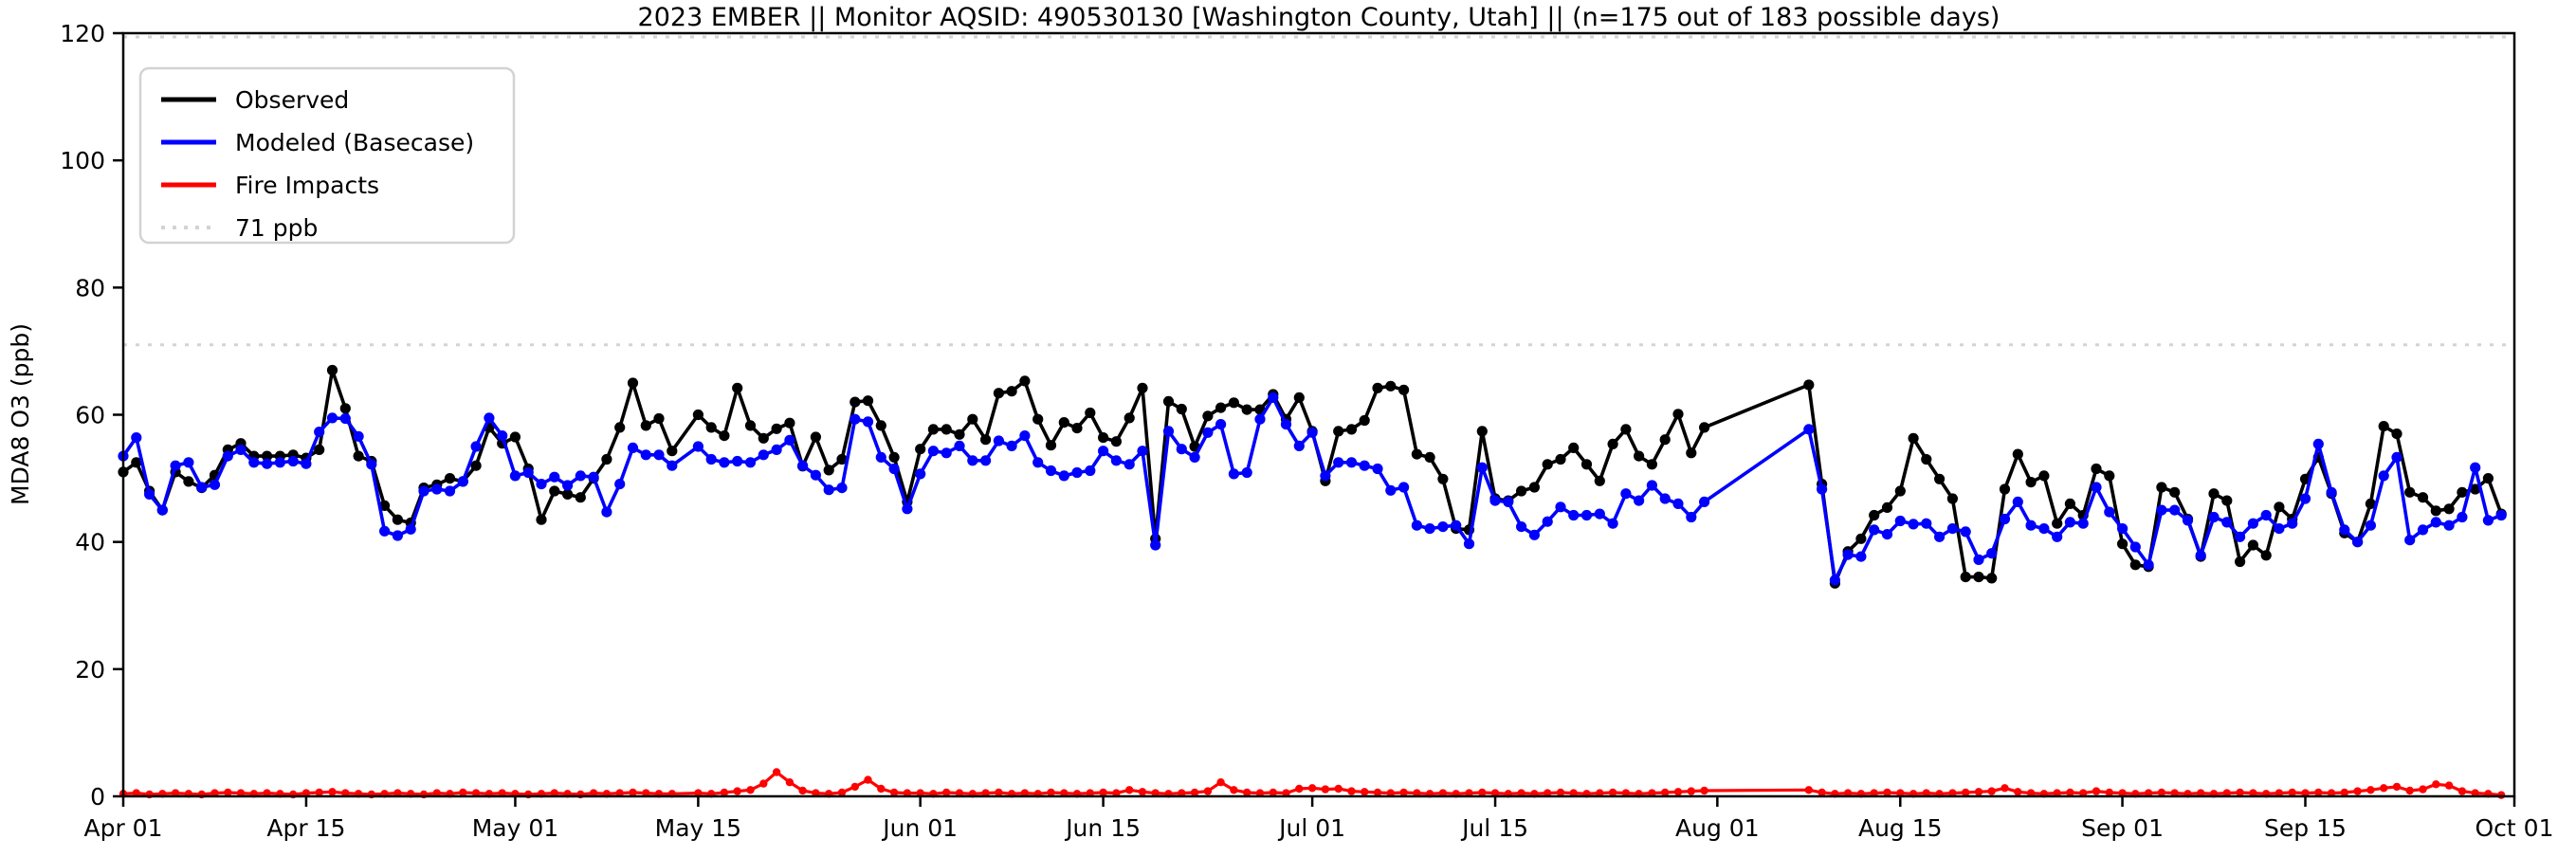  What do you see at coordinates (2515, 828) in the screenshot?
I see `x-tick-label: Oct 01` at bounding box center [2515, 828].